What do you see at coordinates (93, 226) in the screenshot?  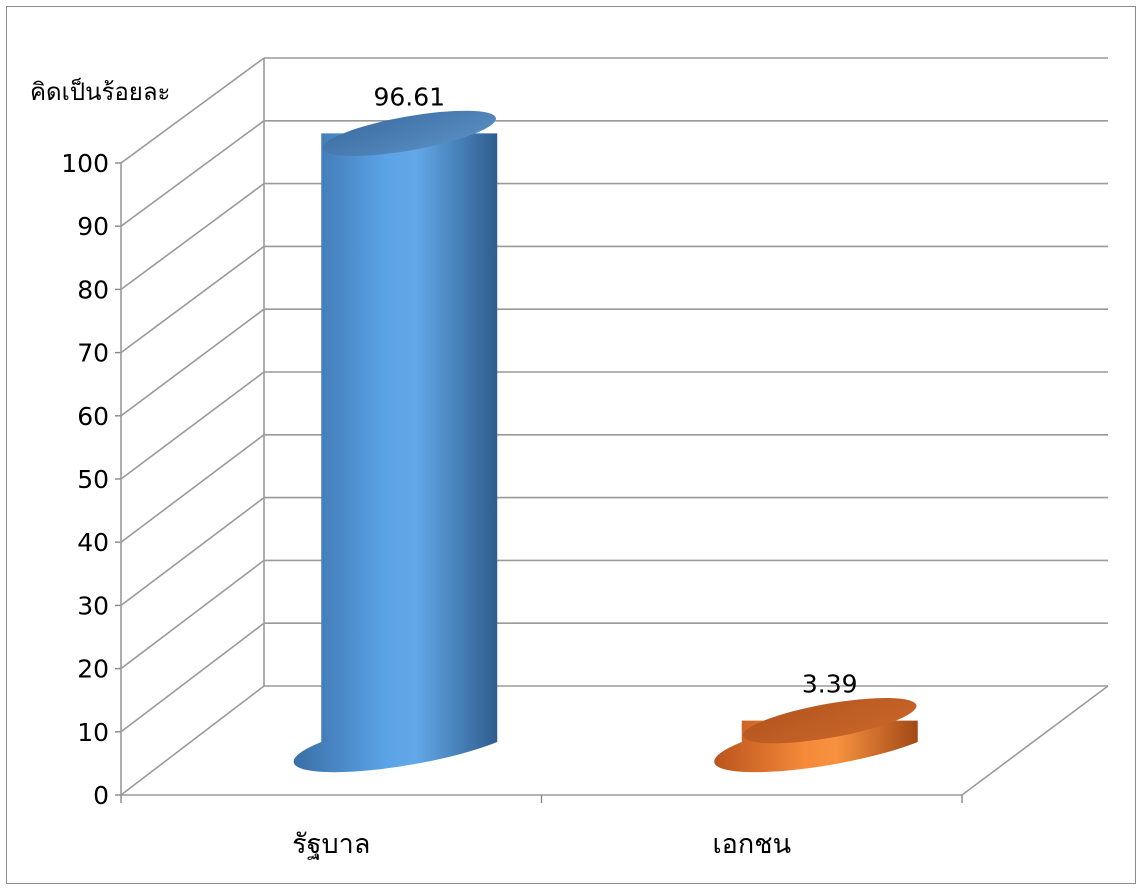 I see `y-tick-label: 90` at bounding box center [93, 226].